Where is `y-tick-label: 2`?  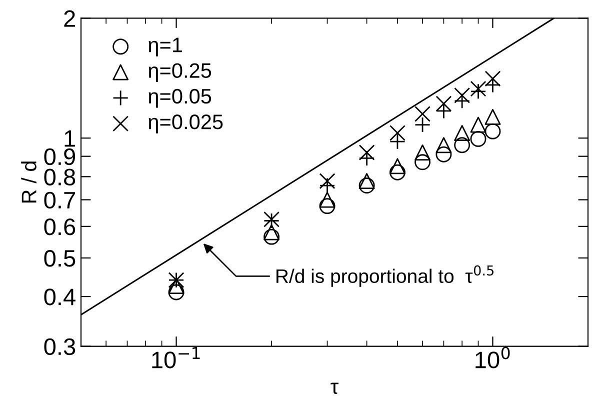 y-tick-label: 2 is located at coordinates (69, 18).